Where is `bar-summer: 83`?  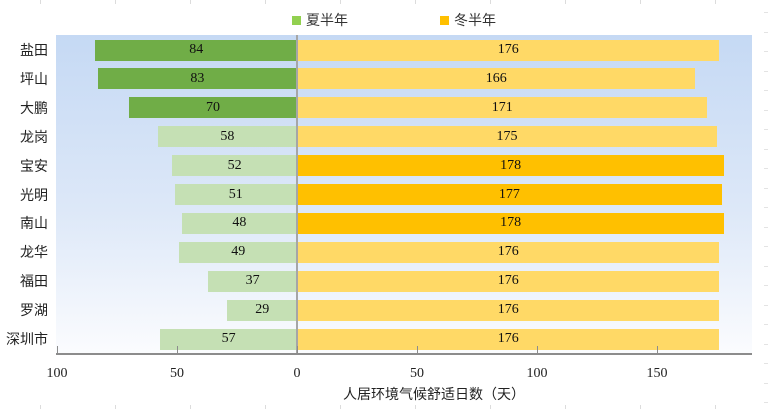 bar-summer: 83 is located at coordinates (197, 79).